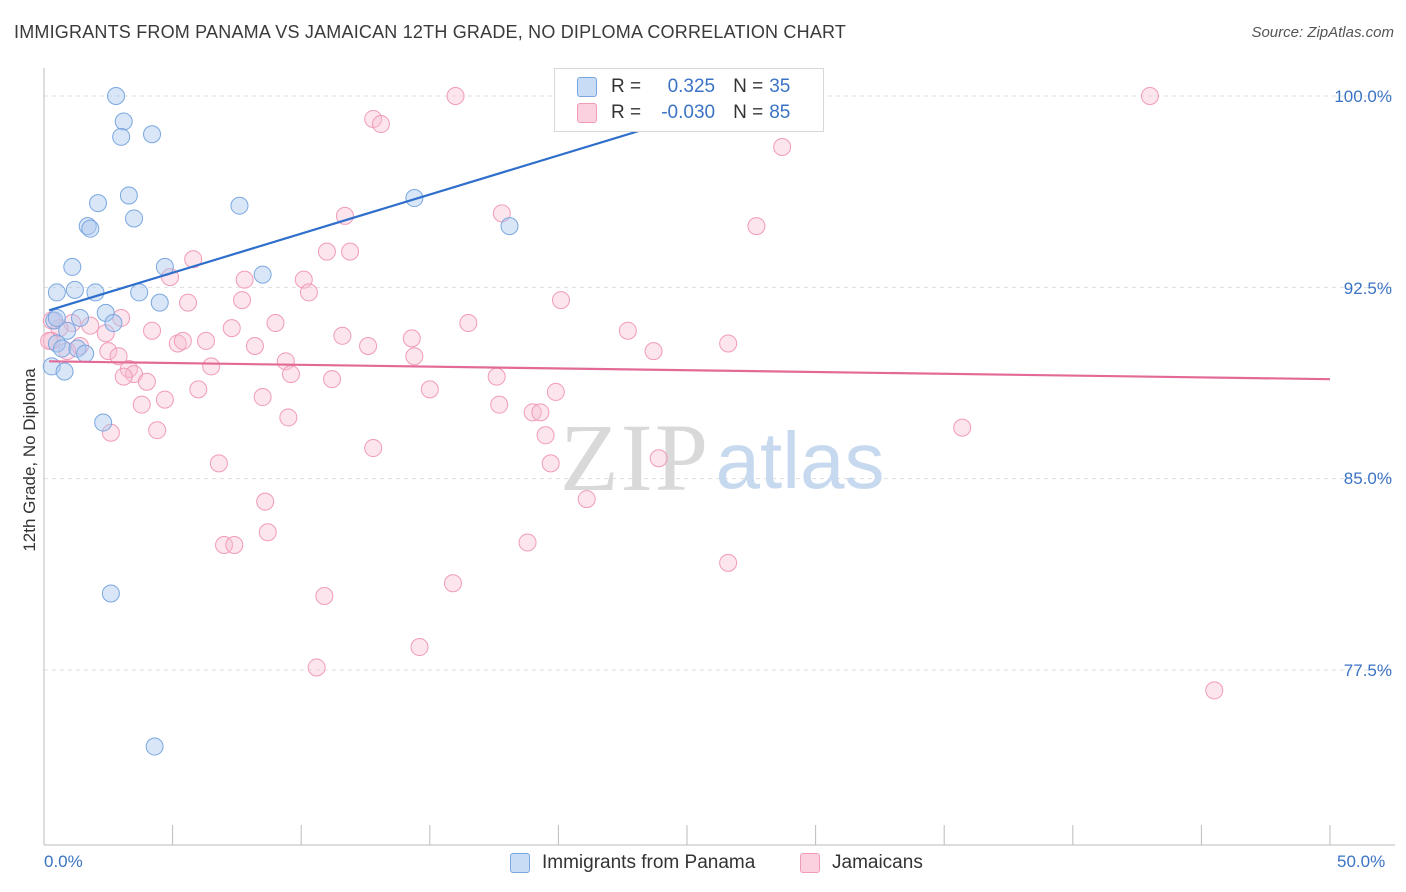  I want to click on bottom-legend-jamaicans: Jamaicans, so click(861, 863).